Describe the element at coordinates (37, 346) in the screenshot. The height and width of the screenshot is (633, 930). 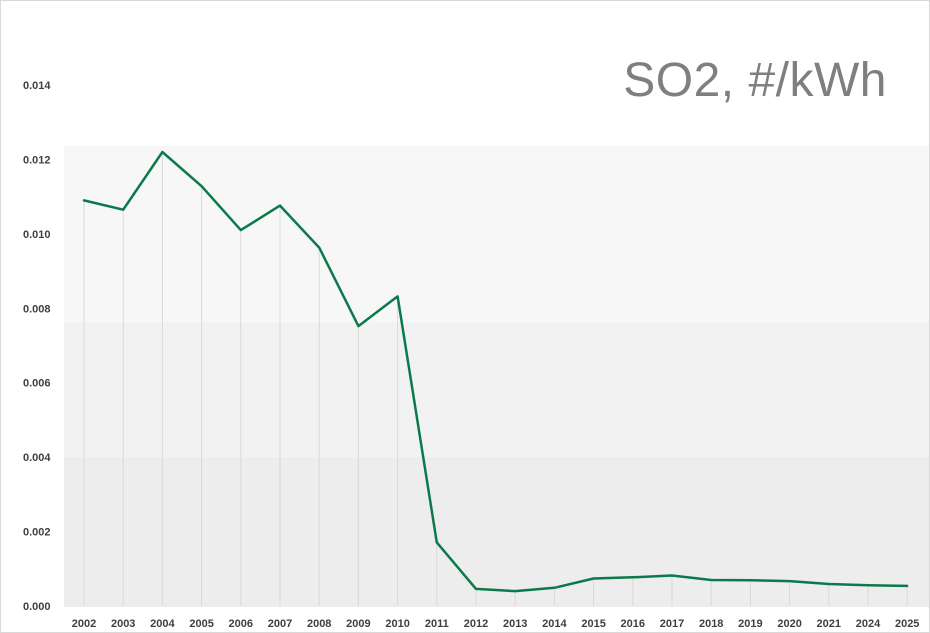
I see `y-axis-tick-labels: 0.000 0.002 0.004 0.006 0.008 0.010 0.012 0.014` at that location.